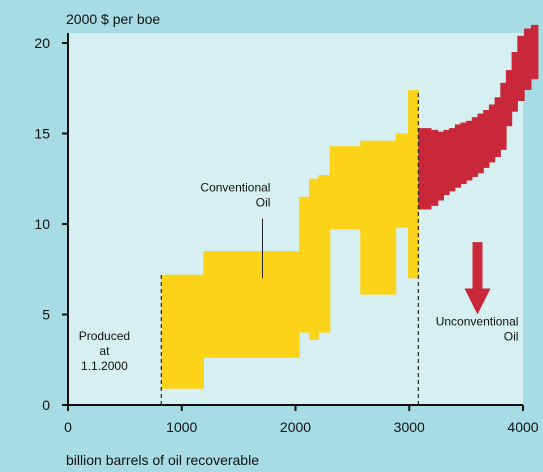 Image resolution: width=543 pixels, height=472 pixels. I want to click on x-tick-label-1: 1000, so click(181, 427).